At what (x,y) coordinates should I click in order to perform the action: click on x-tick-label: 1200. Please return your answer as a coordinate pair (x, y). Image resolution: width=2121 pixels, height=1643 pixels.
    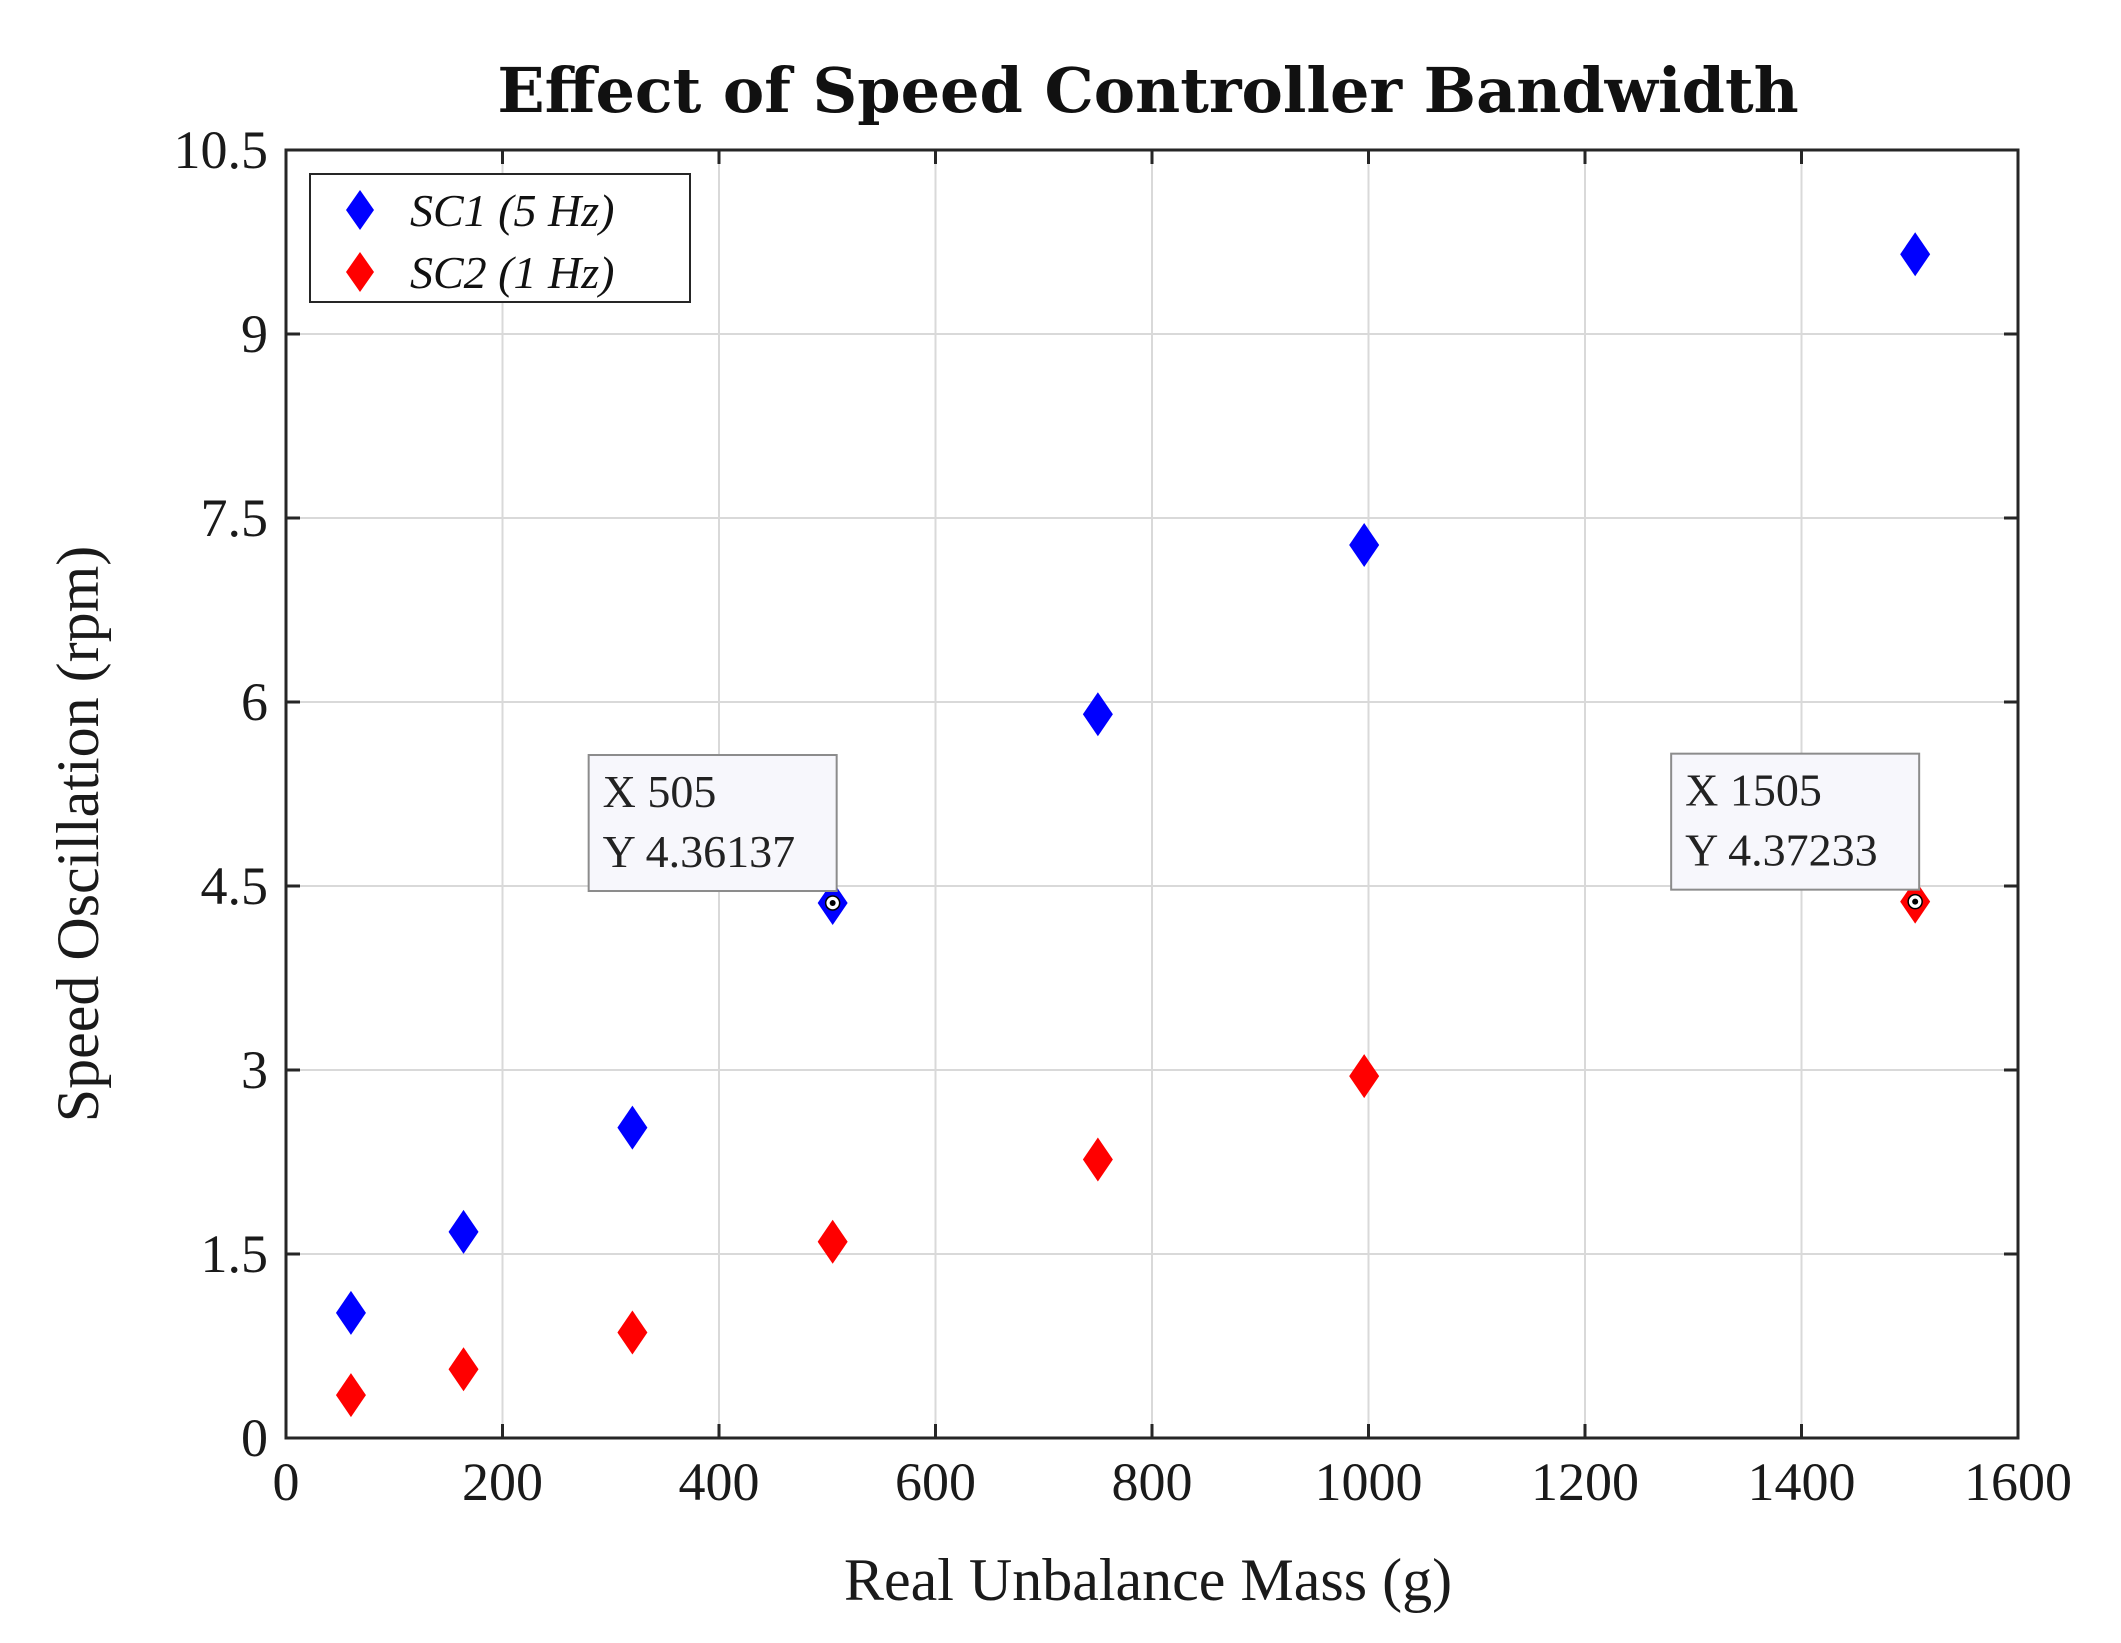
    Looking at the image, I should click on (1585, 1482).